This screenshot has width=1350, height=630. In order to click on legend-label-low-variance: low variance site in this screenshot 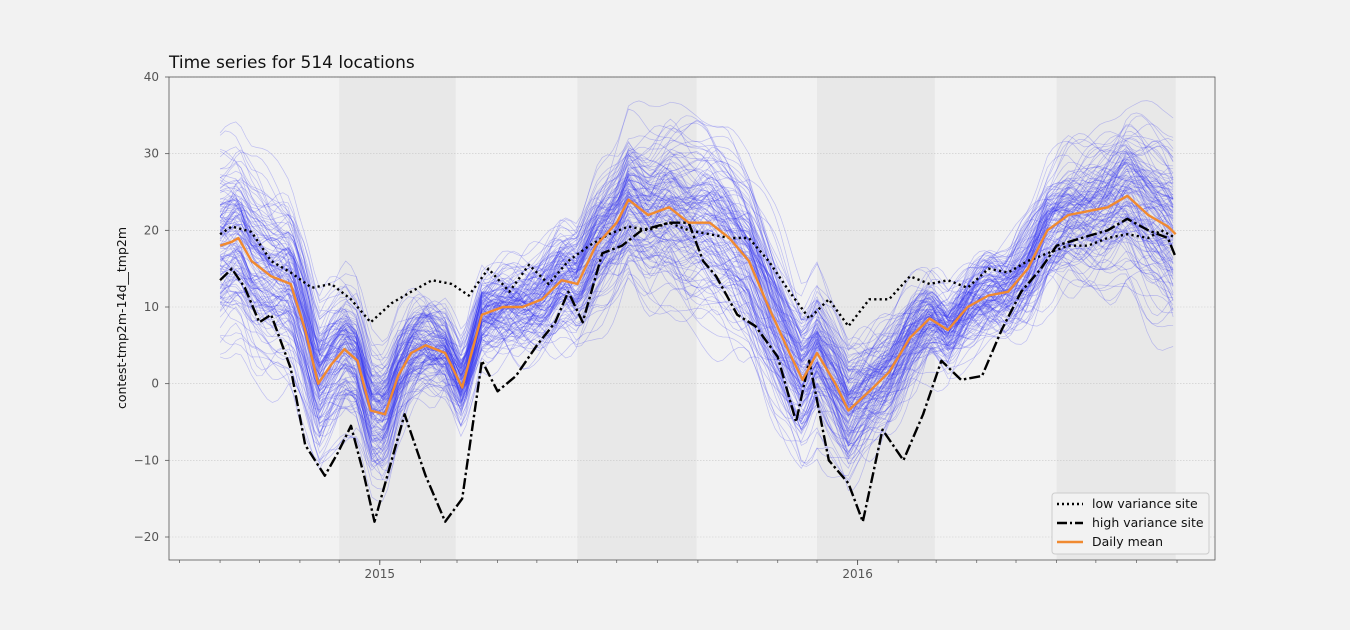, I will do `click(1145, 503)`.